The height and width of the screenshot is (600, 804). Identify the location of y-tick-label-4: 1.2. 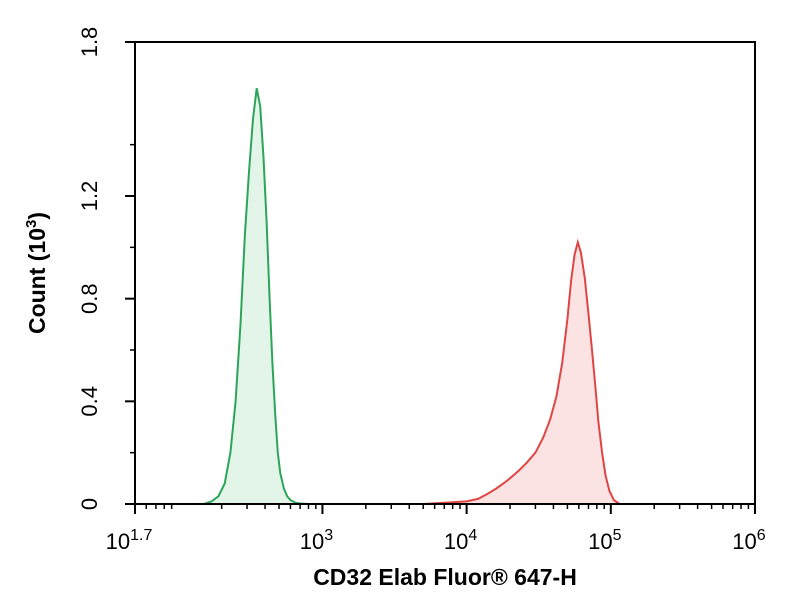
(89, 196).